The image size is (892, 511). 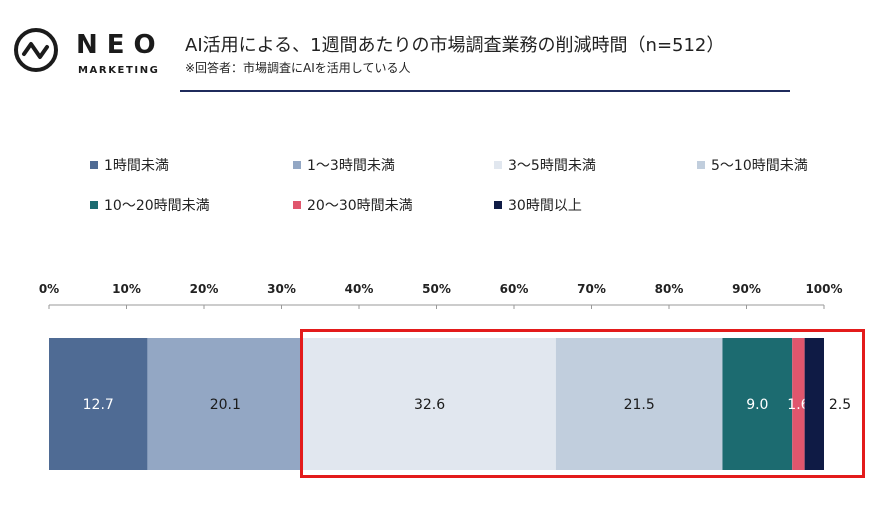 I want to click on bar-data-label: 20.1, so click(x=225, y=405).